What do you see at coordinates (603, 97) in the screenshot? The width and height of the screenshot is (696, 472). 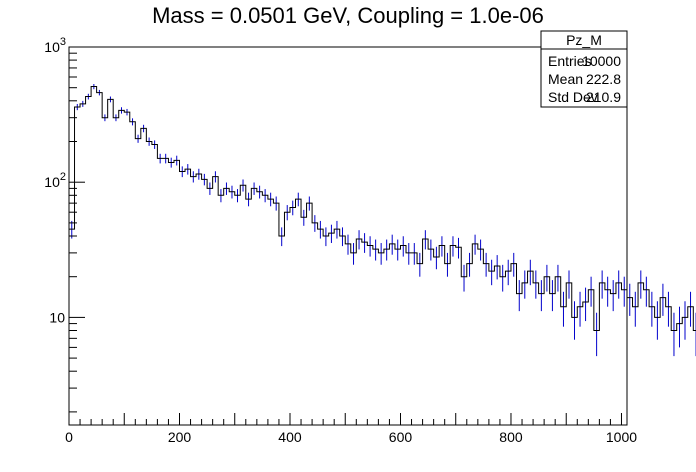 I see `stats-stddev-value: 210.9` at bounding box center [603, 97].